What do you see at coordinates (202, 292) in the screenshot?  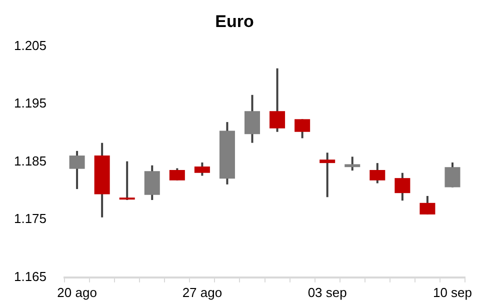 I see `x-tick-label: 27 ago` at bounding box center [202, 292].